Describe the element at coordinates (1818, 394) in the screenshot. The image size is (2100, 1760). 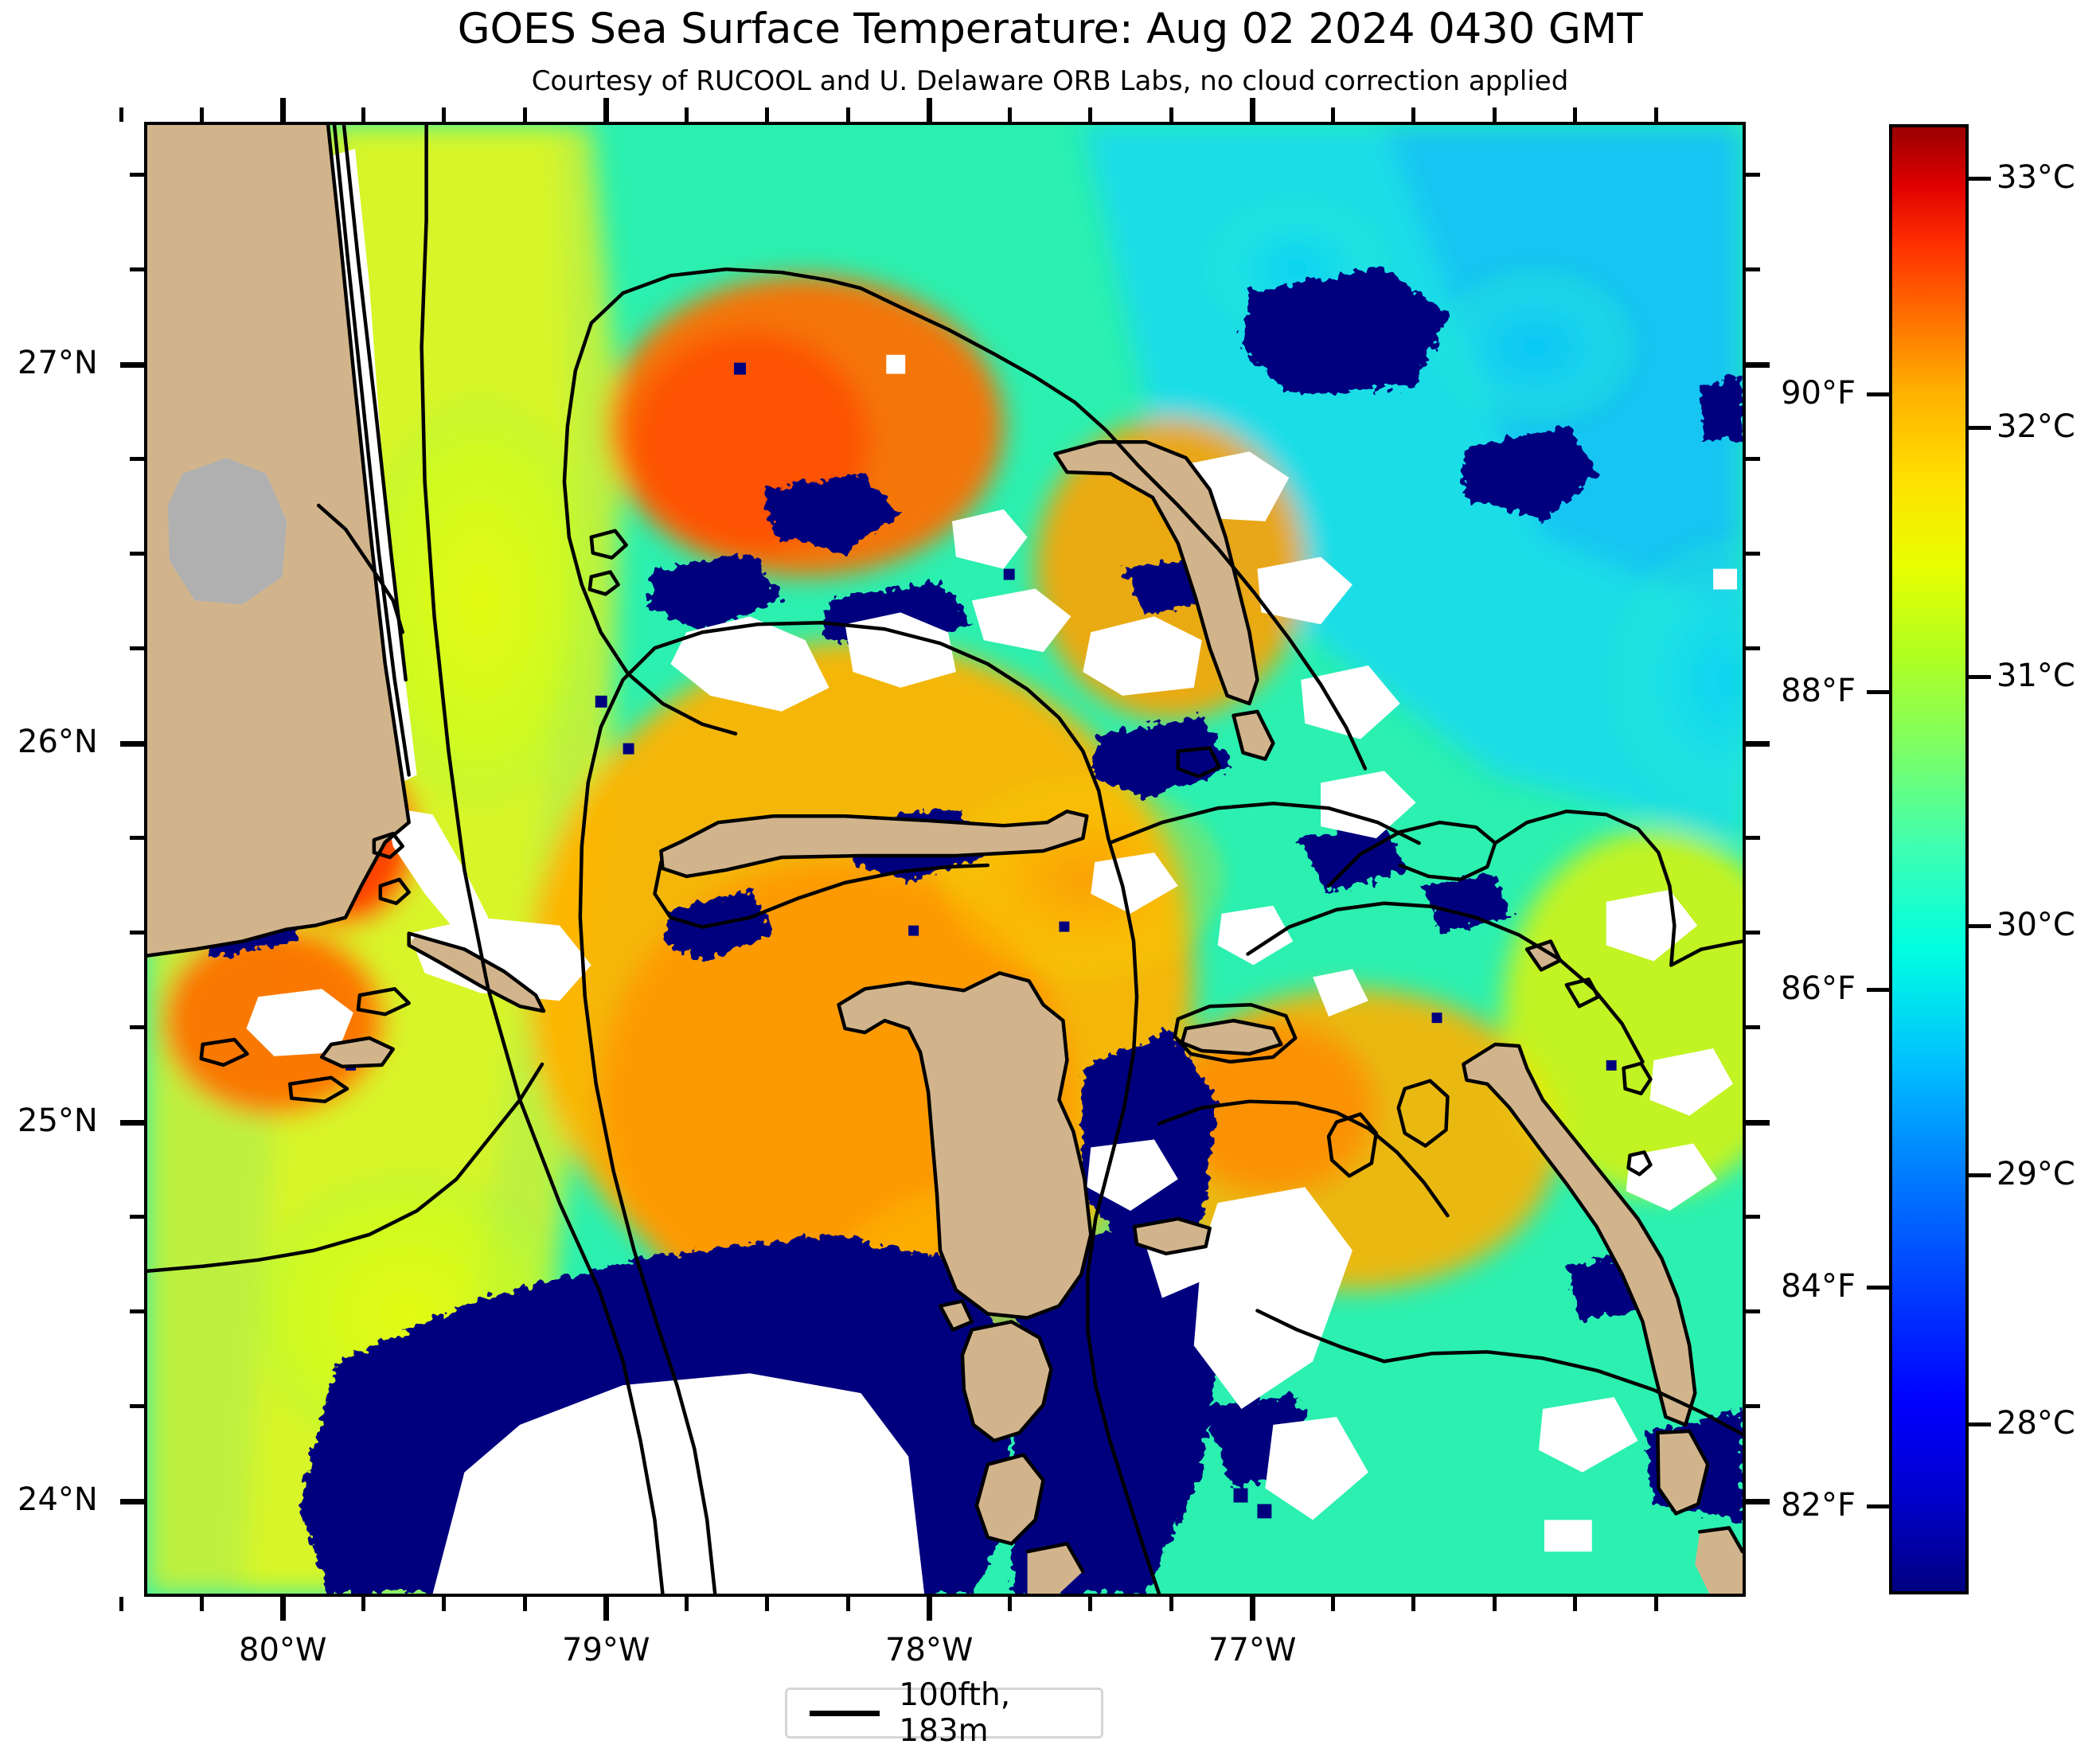
I see `cbar-label-90f: 90°F` at that location.